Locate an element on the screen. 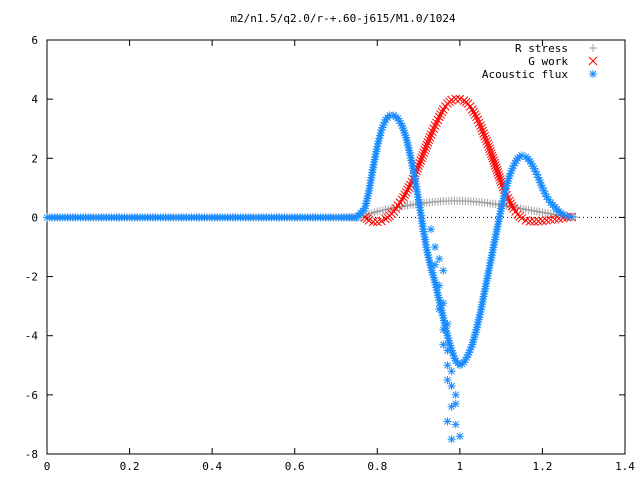 The image size is (640, 480). x-tick-label: 0.4 is located at coordinates (212, 466).